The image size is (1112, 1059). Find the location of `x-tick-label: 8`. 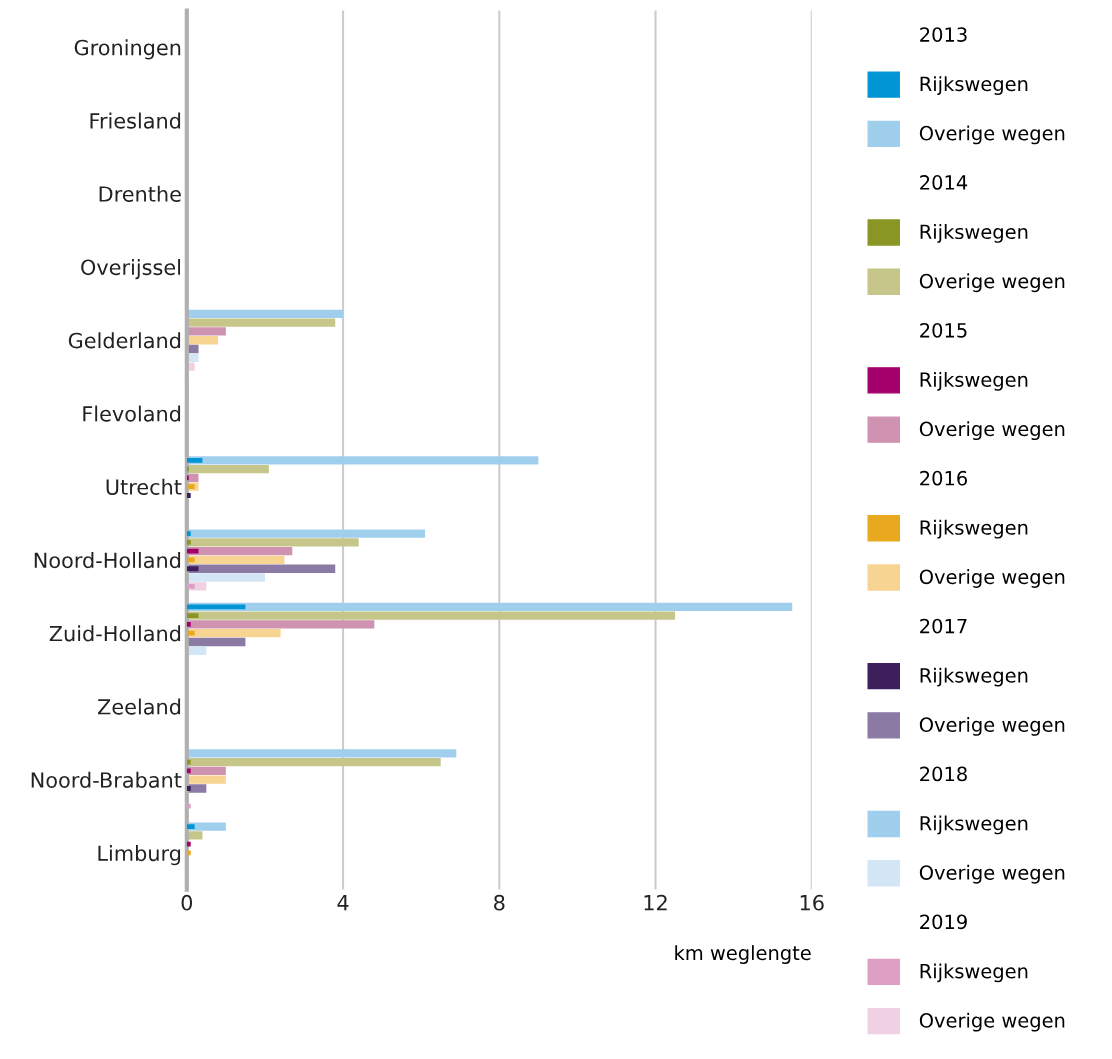

x-tick-label: 8 is located at coordinates (499, 902).